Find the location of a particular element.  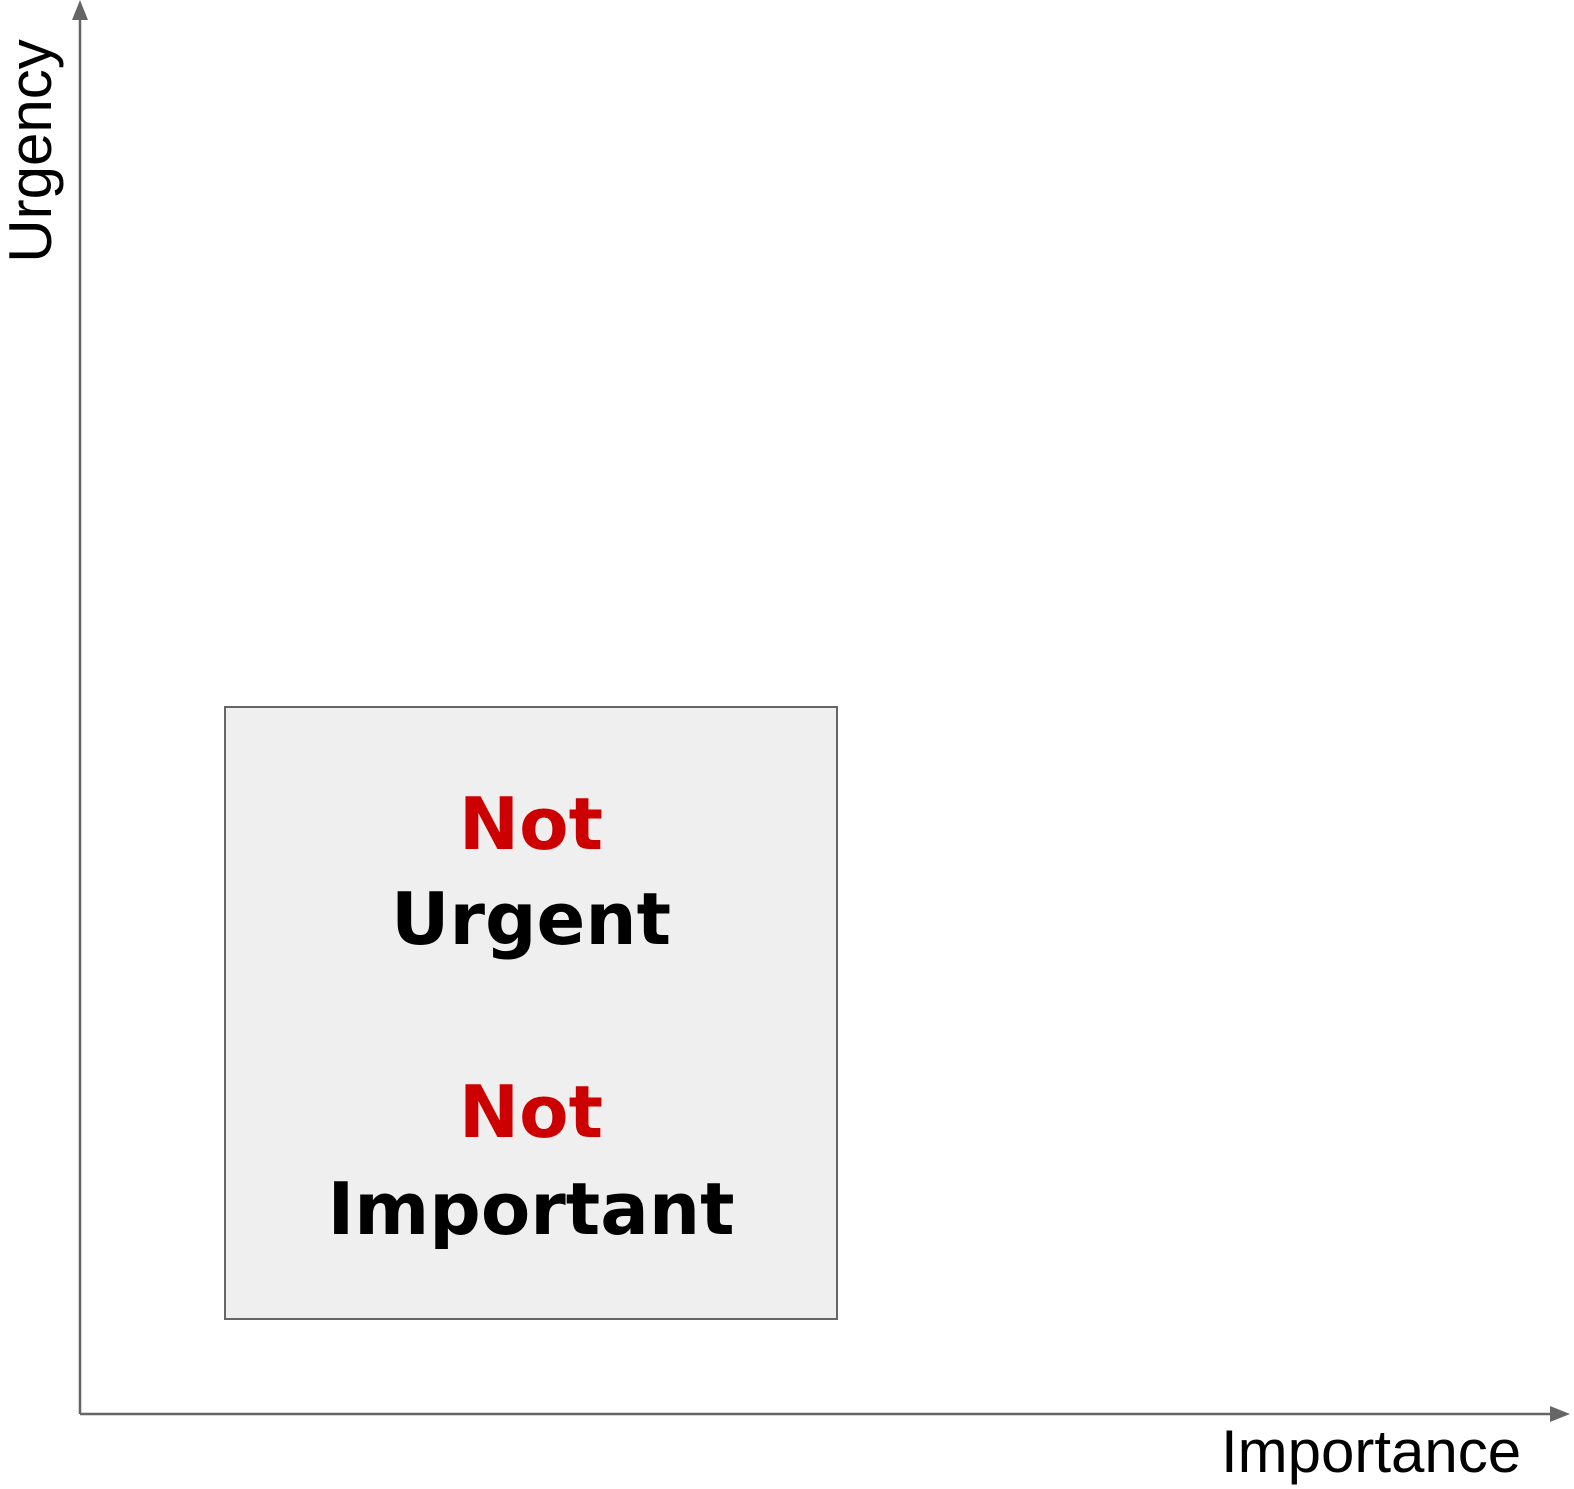

y-axis-arrow-icon is located at coordinates (80, 10).